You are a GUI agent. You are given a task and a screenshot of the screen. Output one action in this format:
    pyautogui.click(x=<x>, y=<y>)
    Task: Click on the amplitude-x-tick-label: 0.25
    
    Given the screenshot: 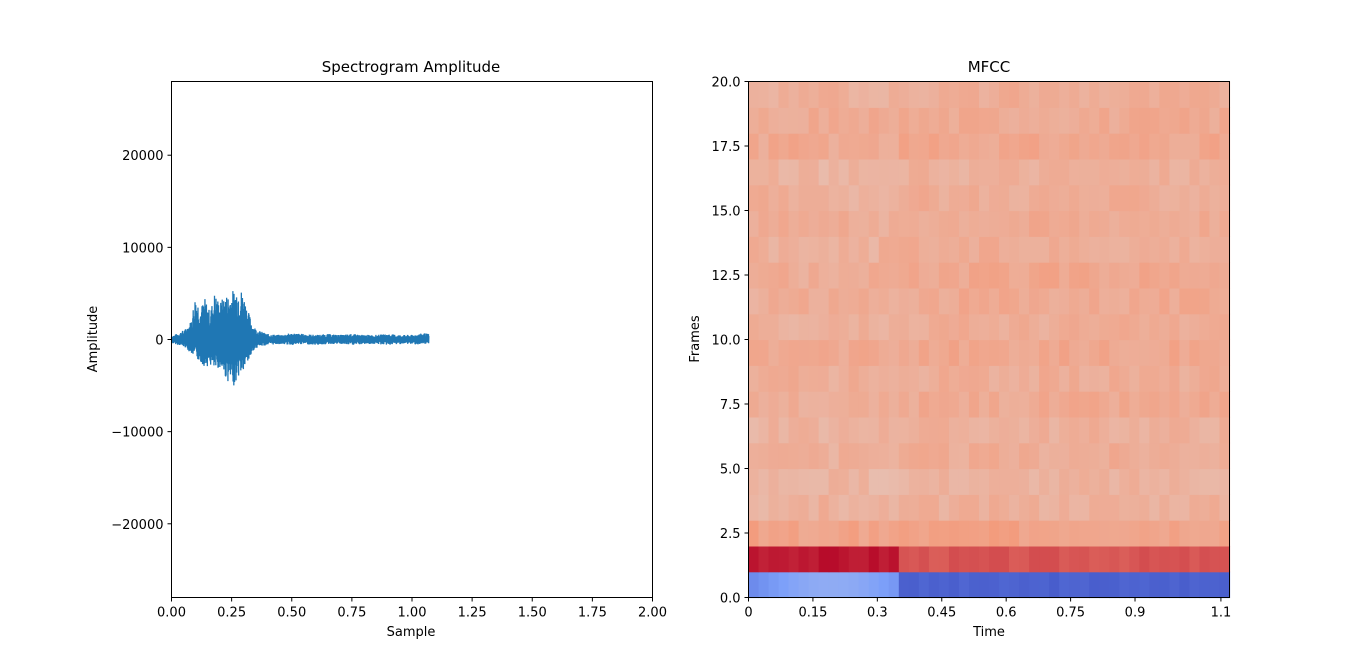 What is the action you would take?
    pyautogui.click(x=231, y=613)
    